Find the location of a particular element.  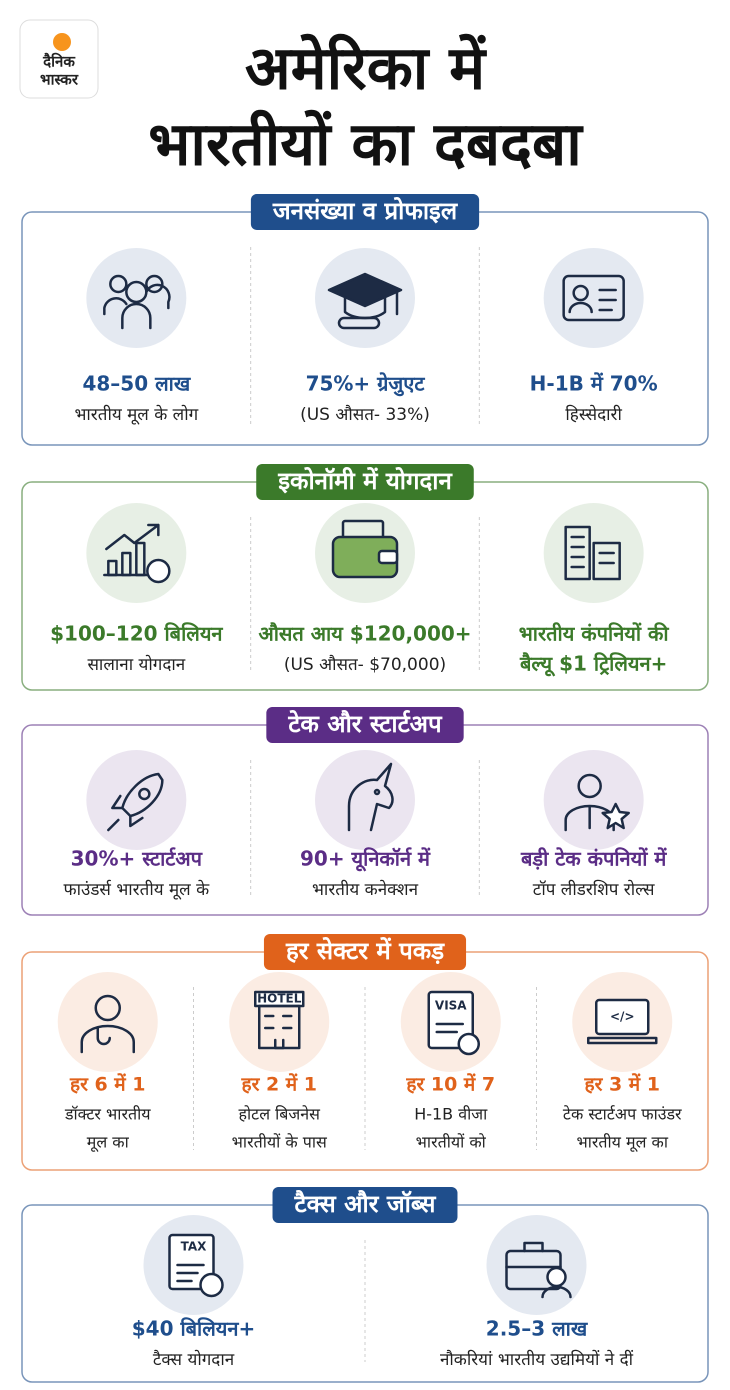

icon: TAX is located at coordinates (196, 1265).